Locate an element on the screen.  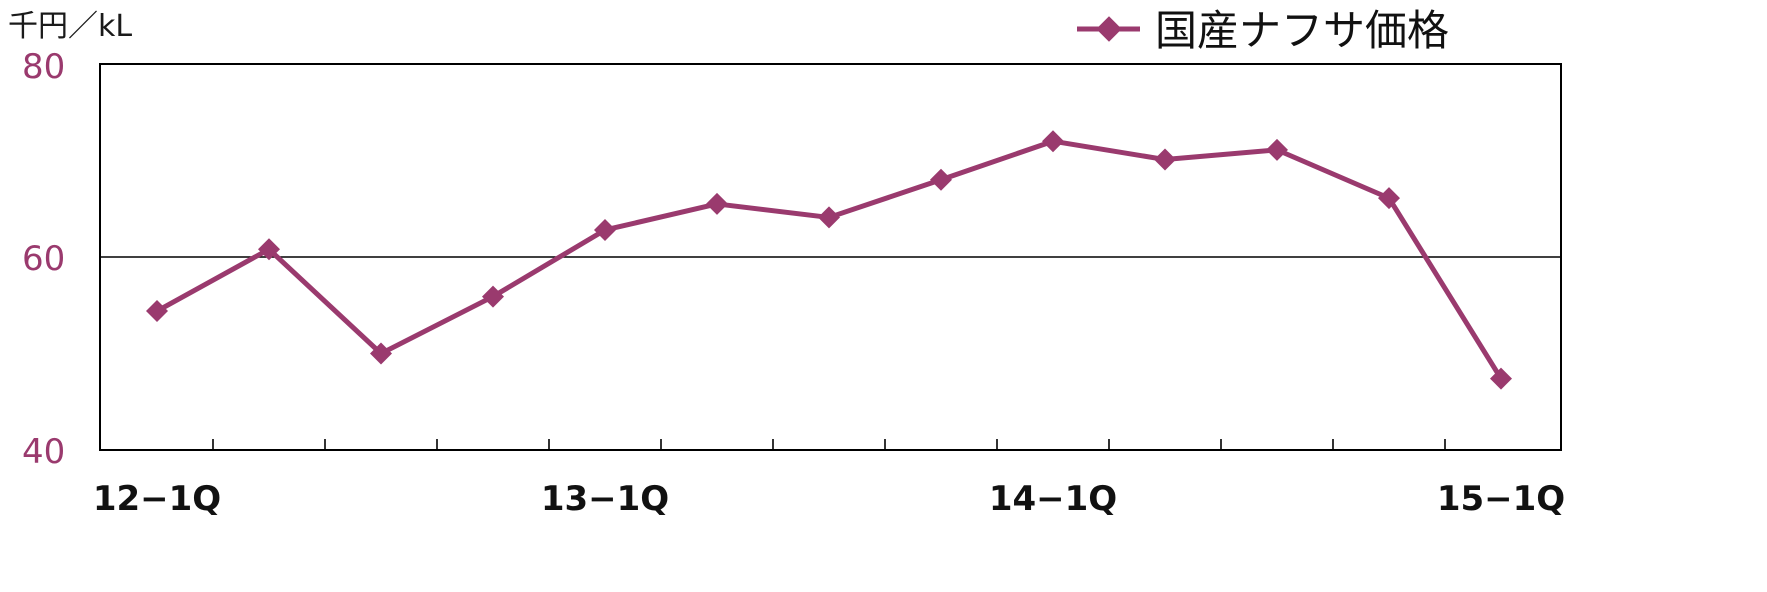
x-tick-marks is located at coordinates (829, 444).